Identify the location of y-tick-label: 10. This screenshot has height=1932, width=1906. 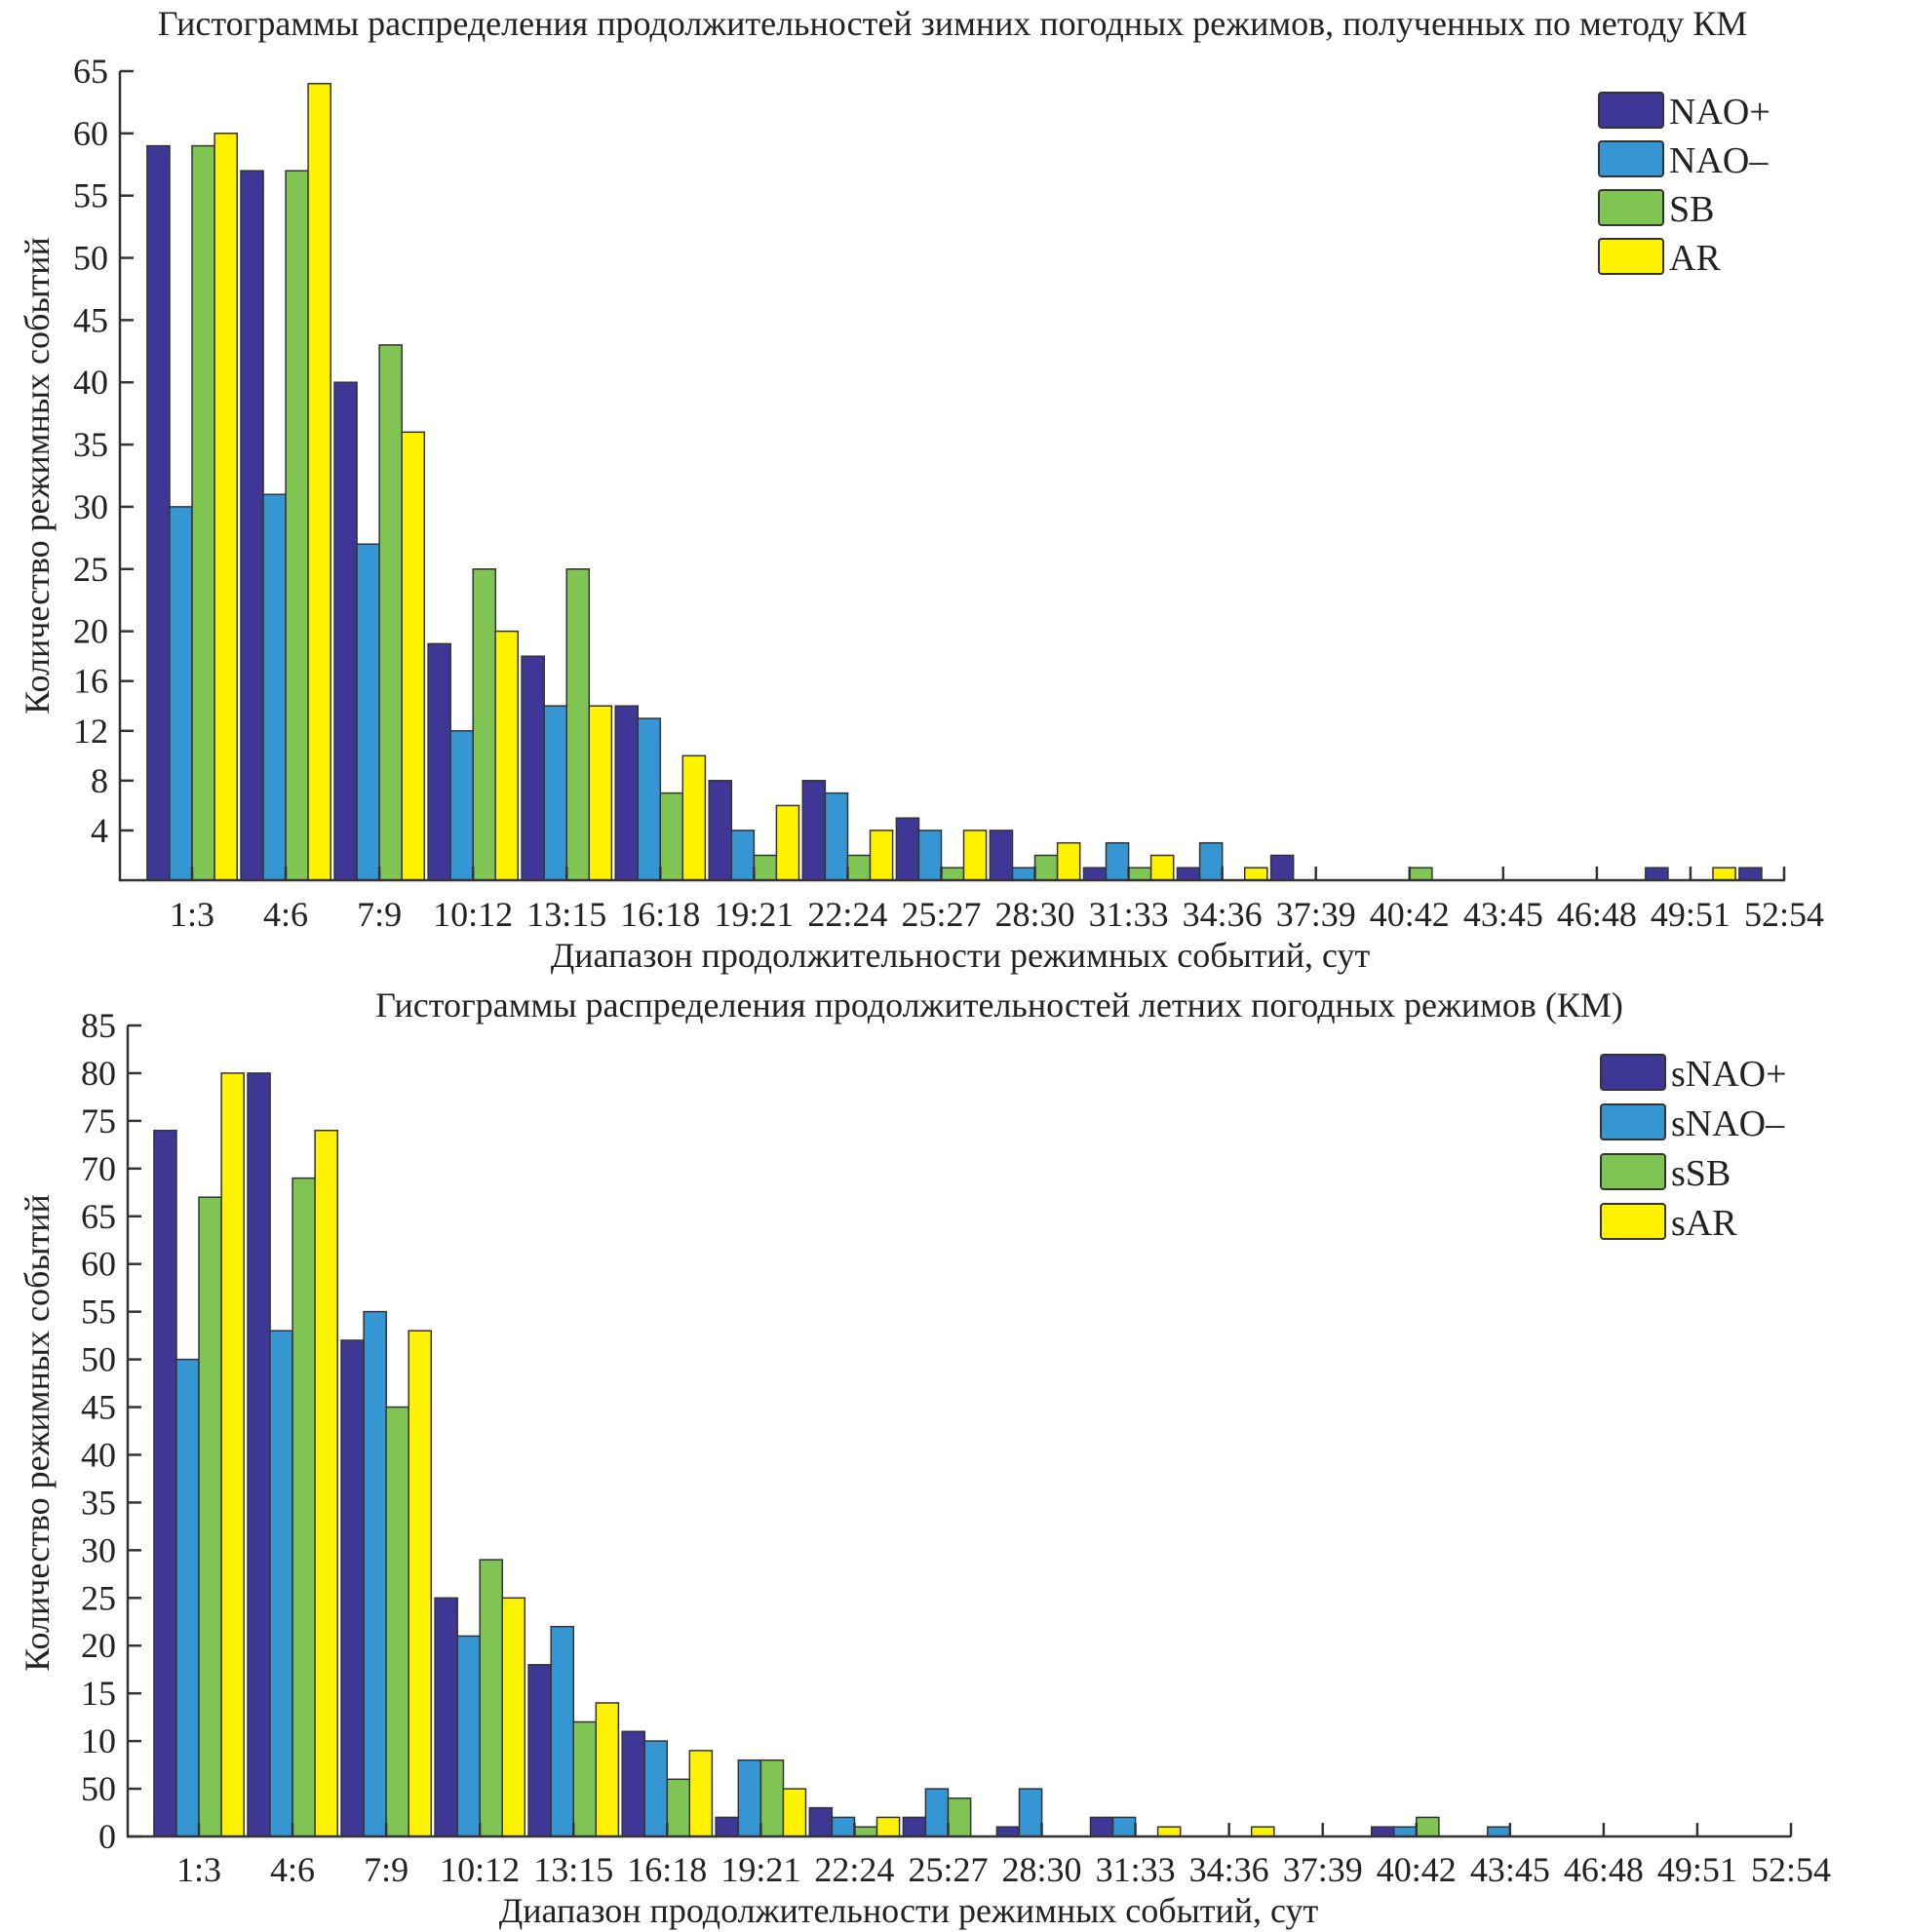
(98, 1740).